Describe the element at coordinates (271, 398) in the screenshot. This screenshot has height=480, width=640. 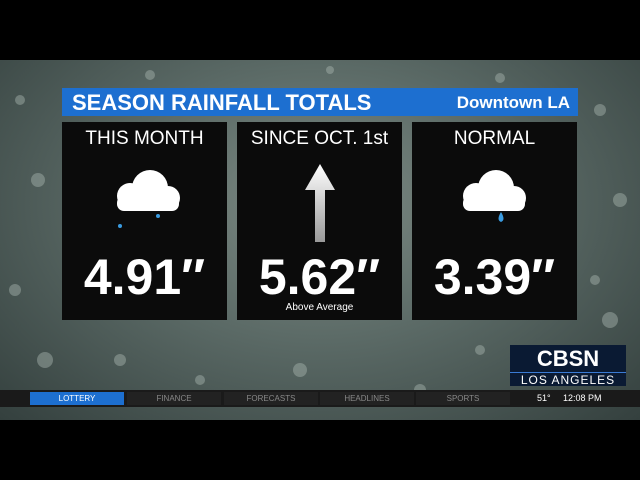
I see `ticker-tab: FORECASTS` at that location.